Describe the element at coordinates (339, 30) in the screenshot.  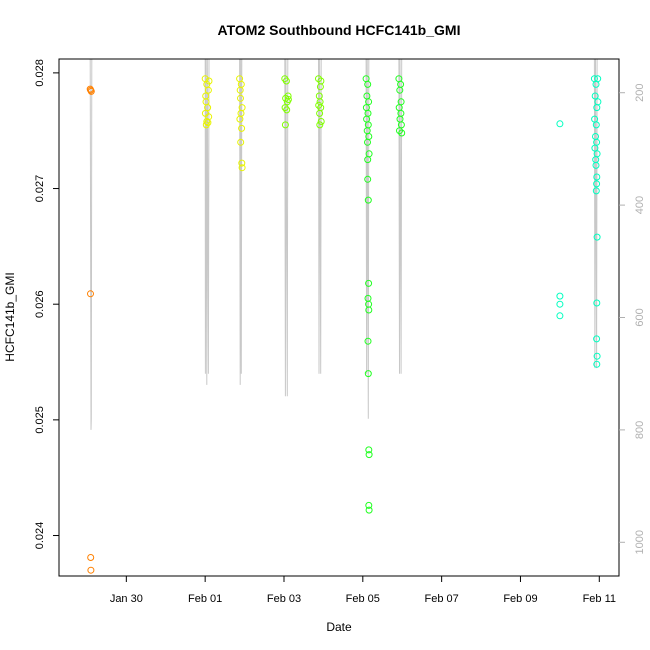
I see `chart-title: ATOM2 Southbound HCFC141b_GMI` at that location.